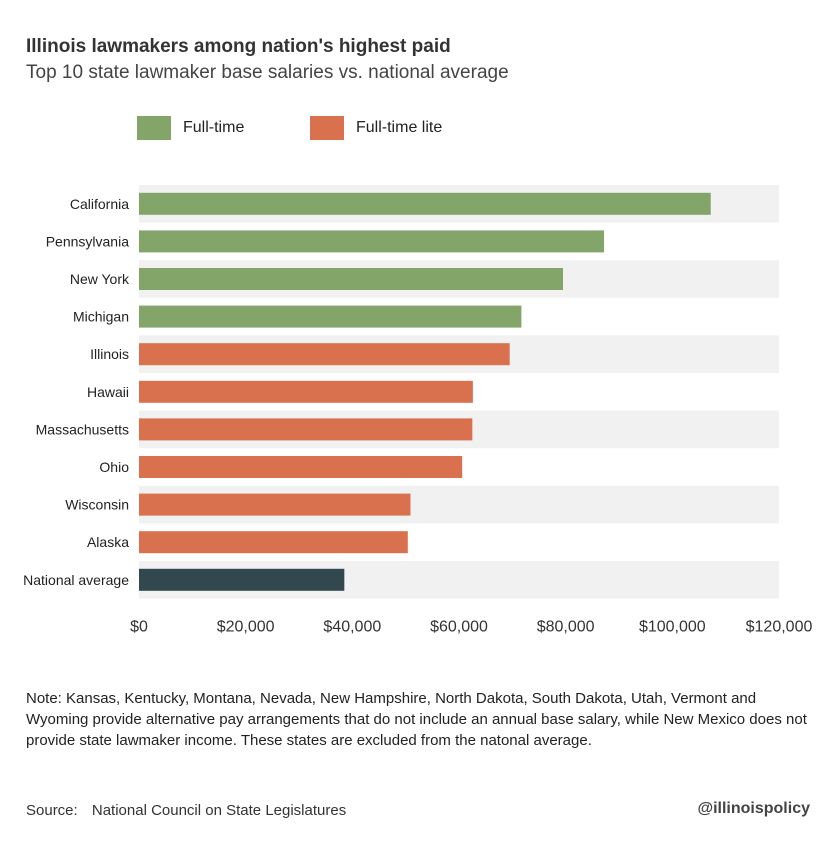 The image size is (840, 848). What do you see at coordinates (330, 316) in the screenshot?
I see `bar-michigan` at bounding box center [330, 316].